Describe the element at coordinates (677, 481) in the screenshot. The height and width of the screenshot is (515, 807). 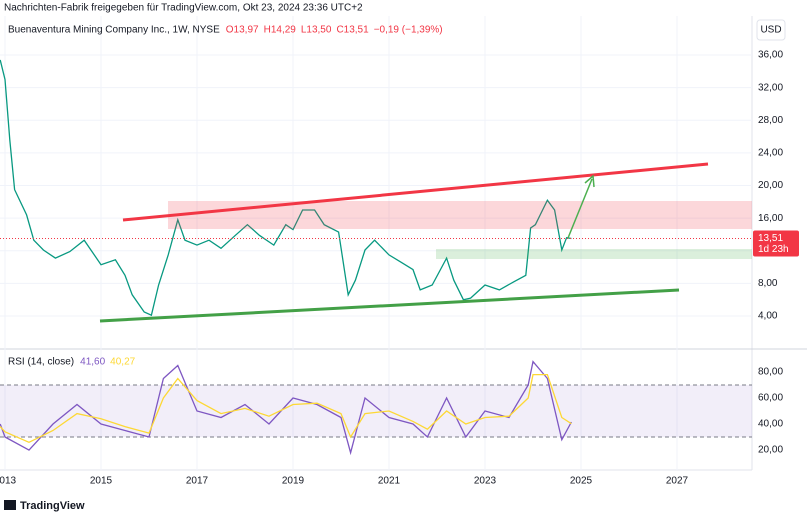
I see `x-tick-label: 2027` at that location.